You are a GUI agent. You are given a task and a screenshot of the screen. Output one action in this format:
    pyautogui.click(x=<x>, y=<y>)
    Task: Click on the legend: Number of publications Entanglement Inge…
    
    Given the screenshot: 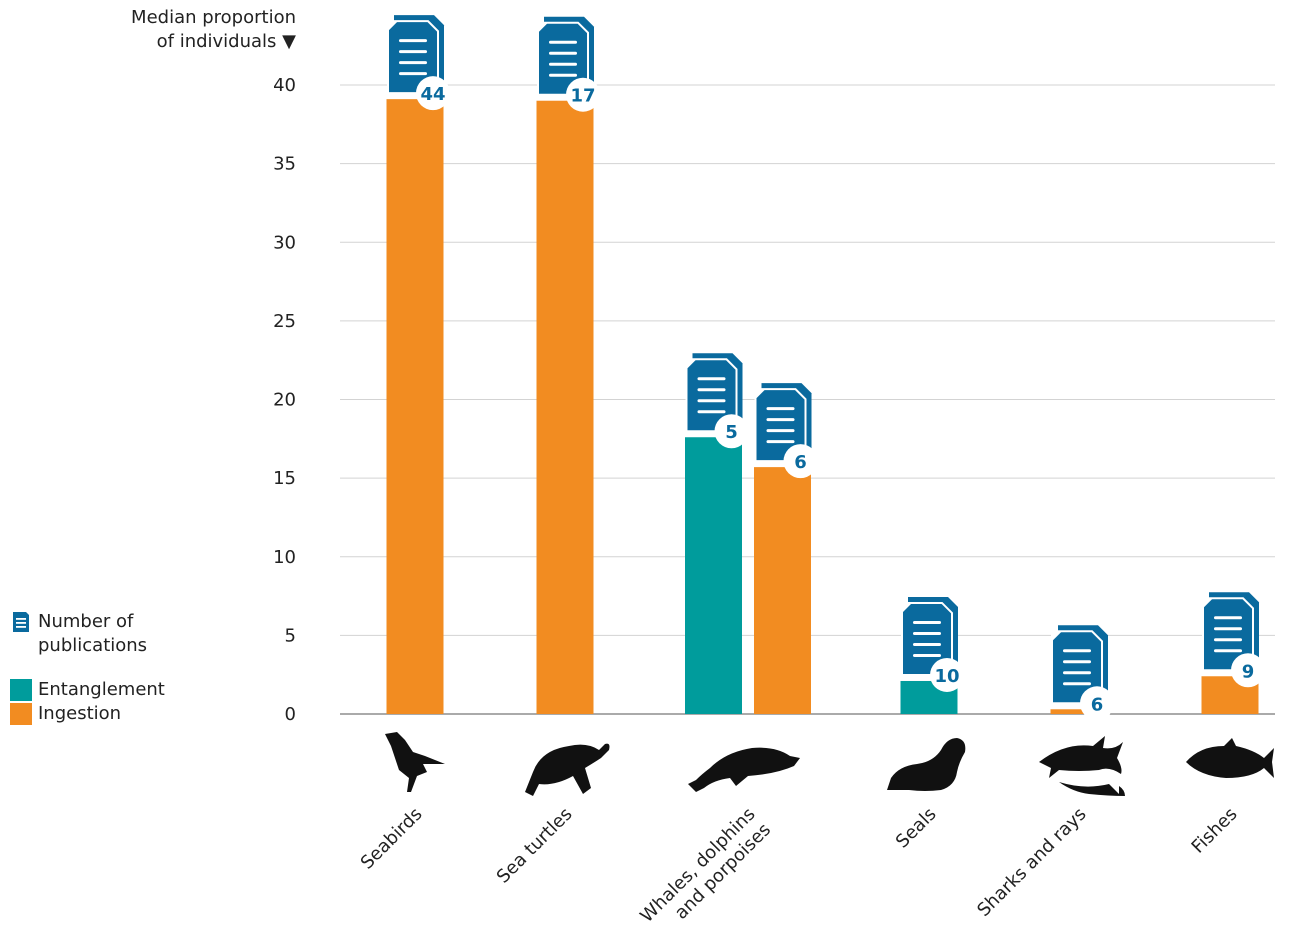 What is the action you would take?
    pyautogui.click(x=87, y=668)
    